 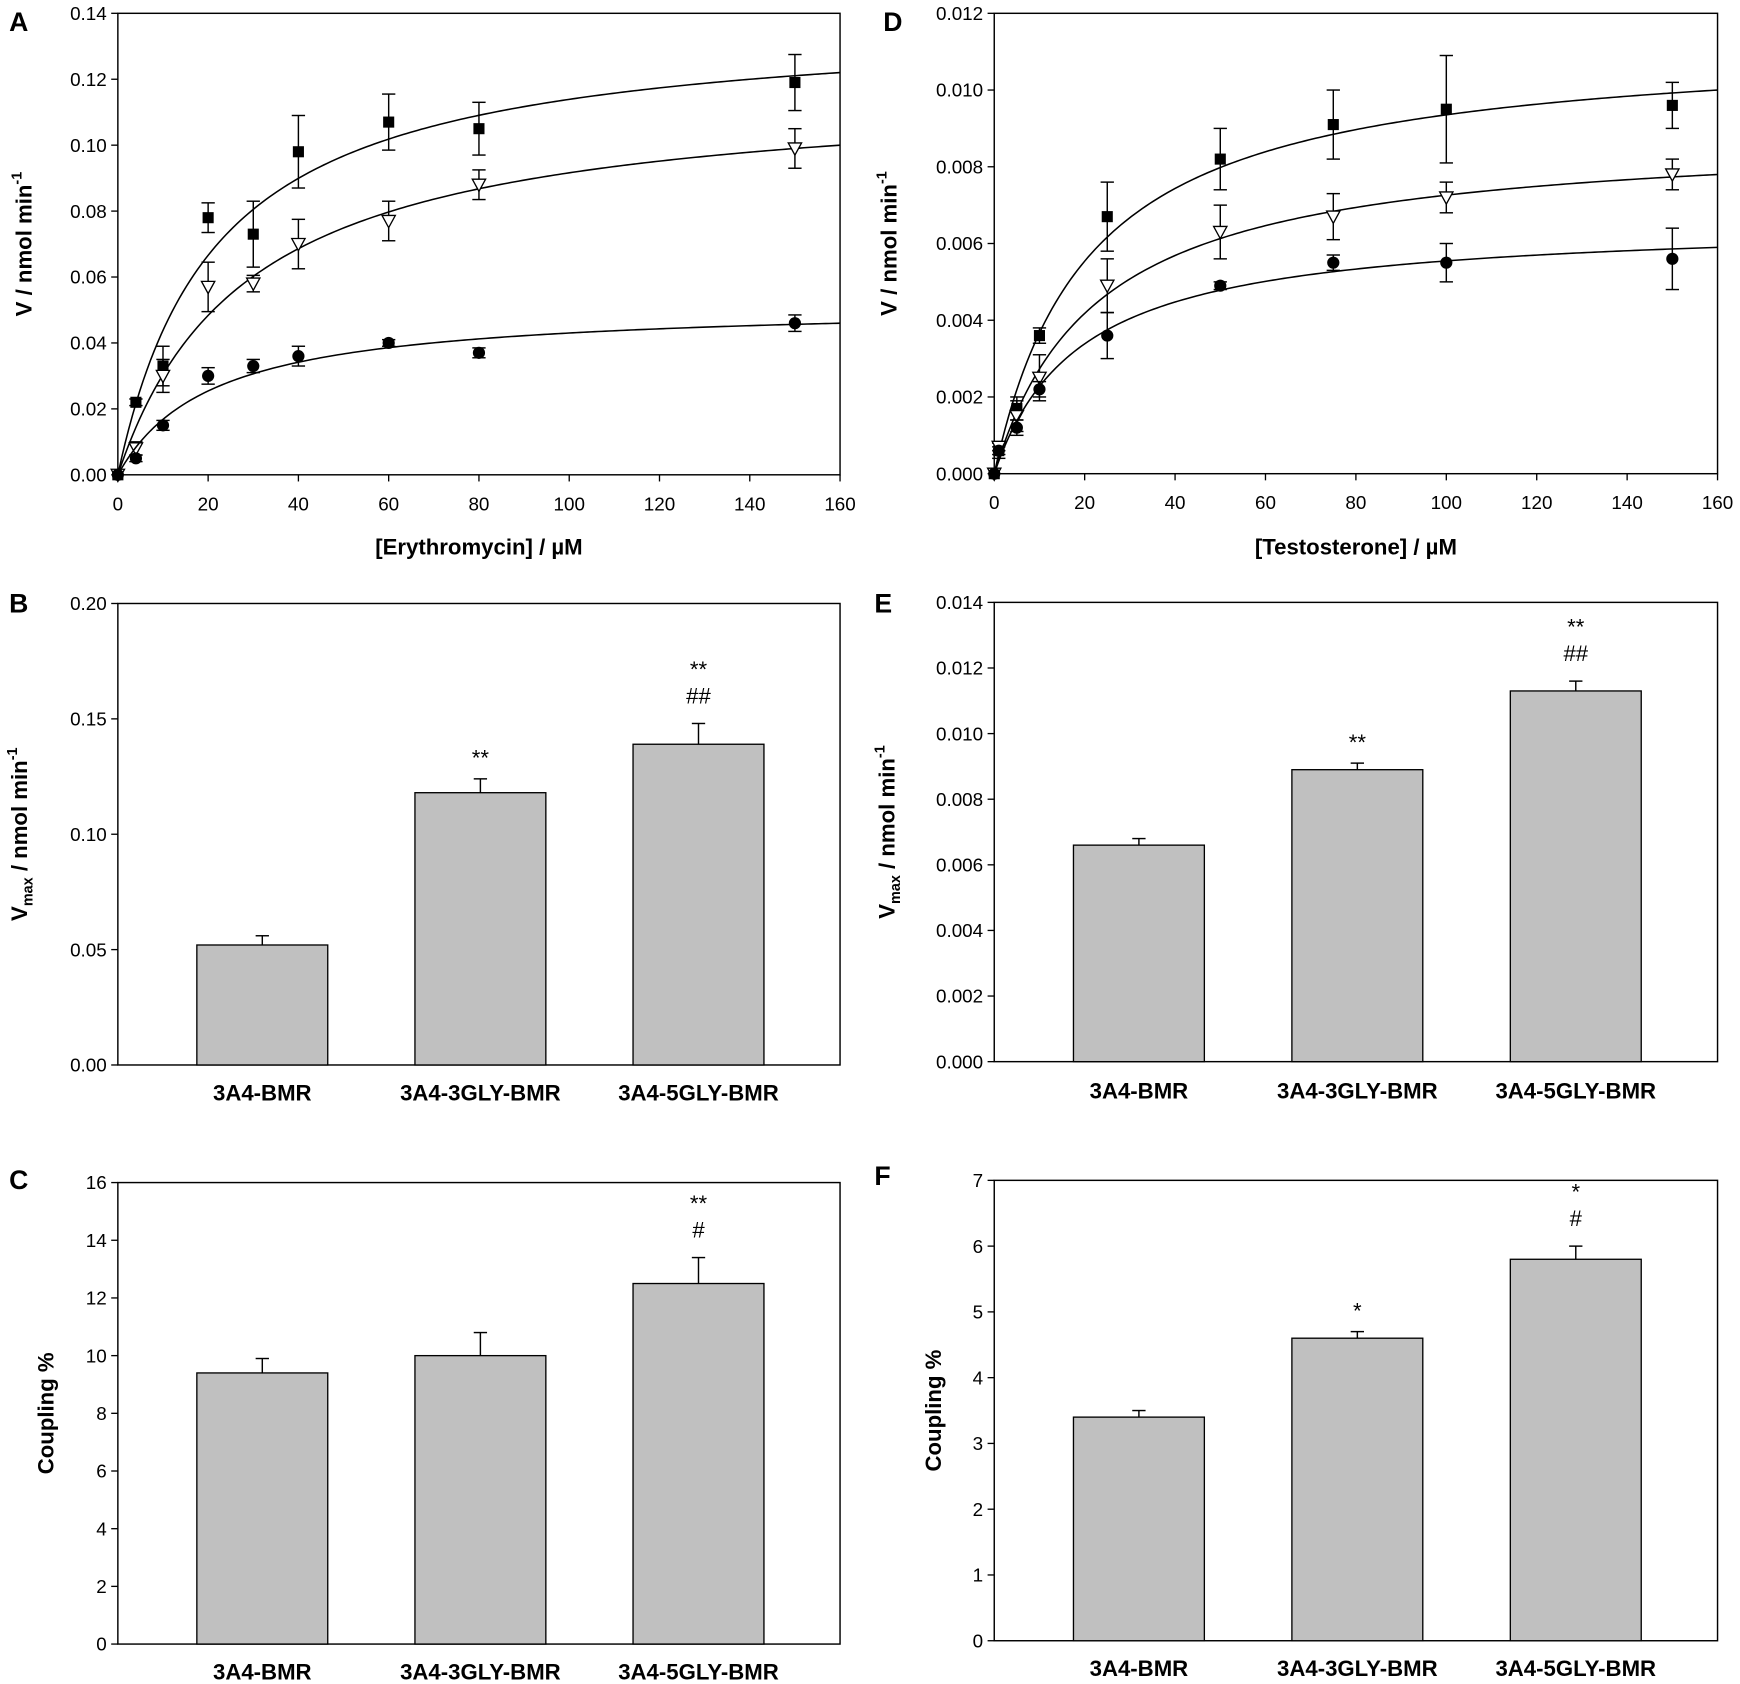 What do you see at coordinates (978, 1443) in the screenshot?
I see `y-tick-label: 3` at bounding box center [978, 1443].